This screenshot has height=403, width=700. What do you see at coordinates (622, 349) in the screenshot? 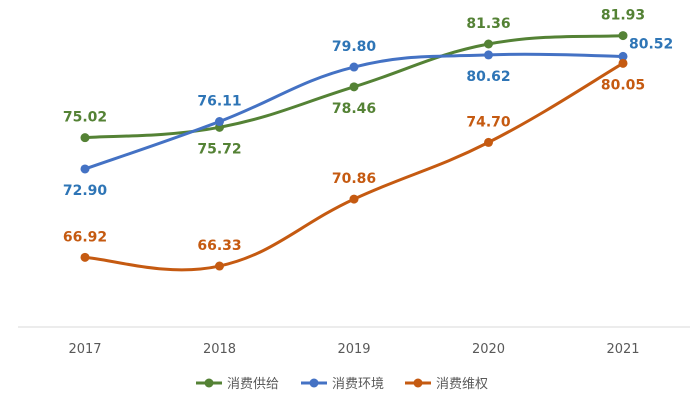
I see `x-tick-label: 2021` at bounding box center [622, 349].